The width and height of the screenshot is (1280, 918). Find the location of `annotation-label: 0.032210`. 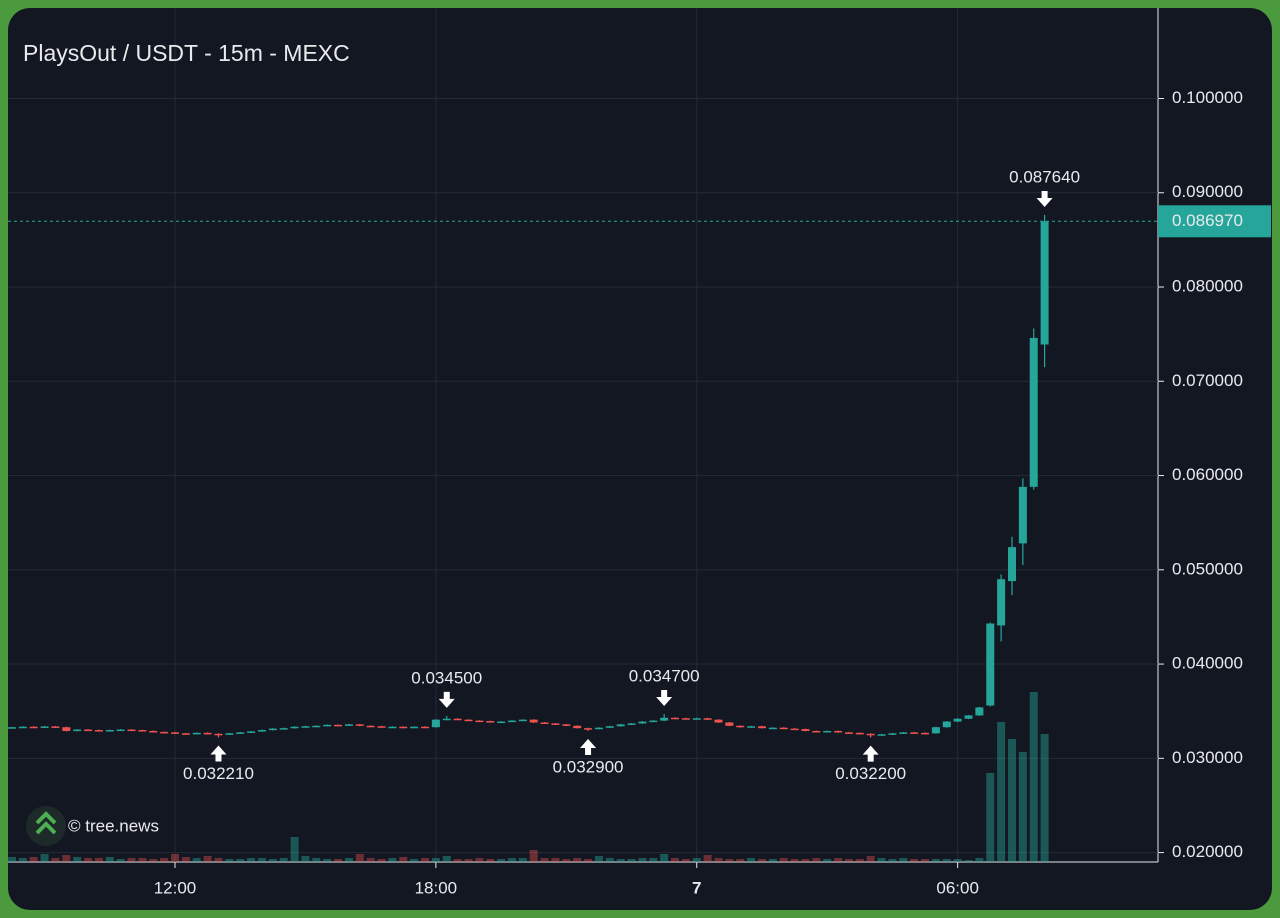

annotation-label: 0.032210 is located at coordinates (218, 773).